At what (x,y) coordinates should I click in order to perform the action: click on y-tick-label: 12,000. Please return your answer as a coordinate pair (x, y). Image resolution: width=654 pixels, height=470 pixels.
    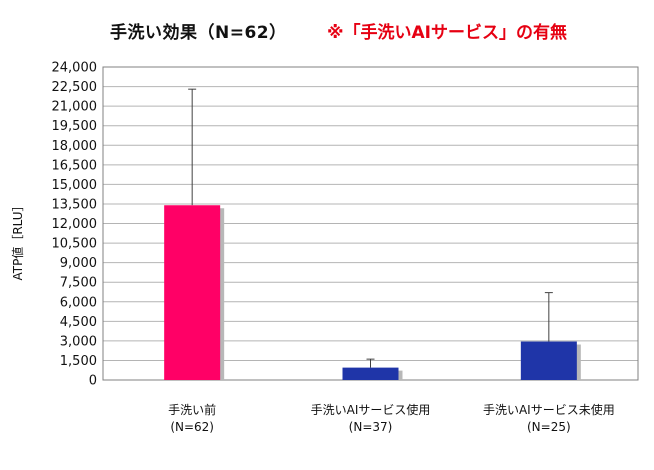
    Looking at the image, I should click on (75, 224).